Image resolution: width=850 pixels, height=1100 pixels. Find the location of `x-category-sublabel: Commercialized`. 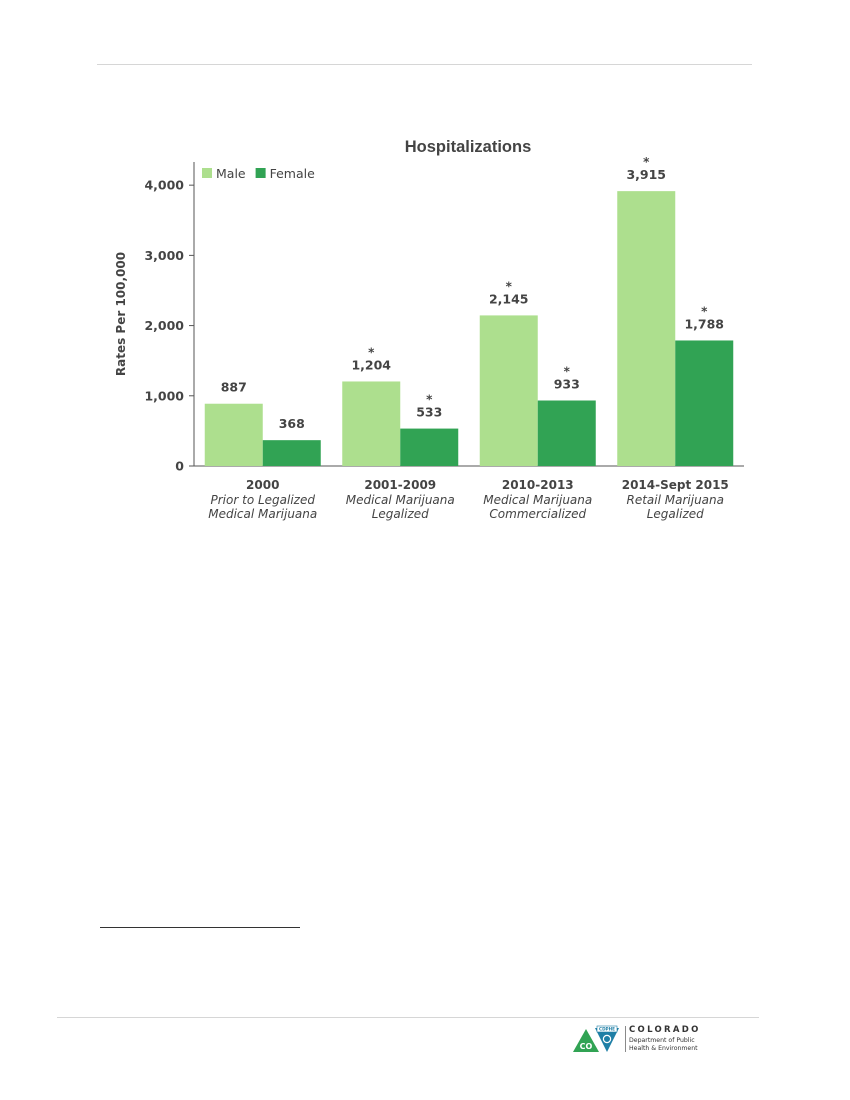

x-category-sublabel: Commercialized is located at coordinates (537, 514).